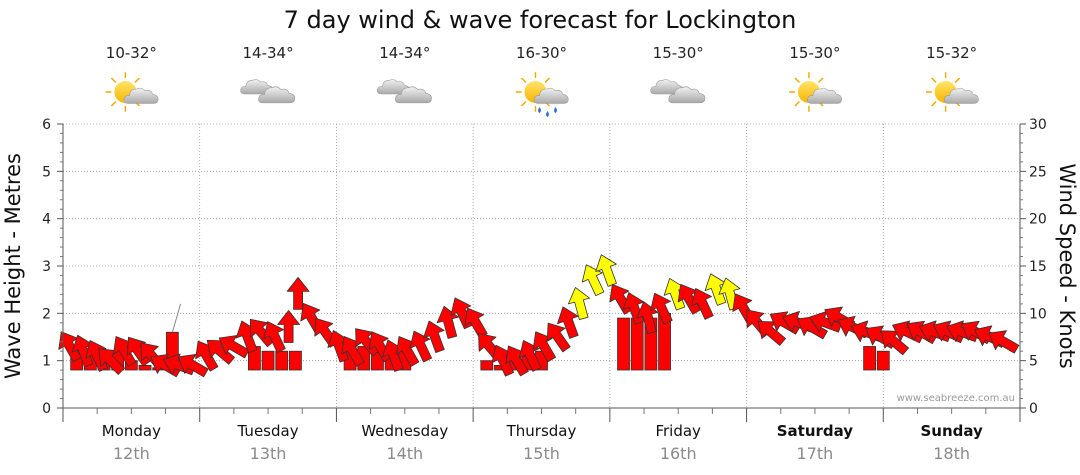 Image resolution: width=1080 pixels, height=475 pixels. What do you see at coordinates (951, 53) in the screenshot?
I see `temp-range: 15-32°` at bounding box center [951, 53].